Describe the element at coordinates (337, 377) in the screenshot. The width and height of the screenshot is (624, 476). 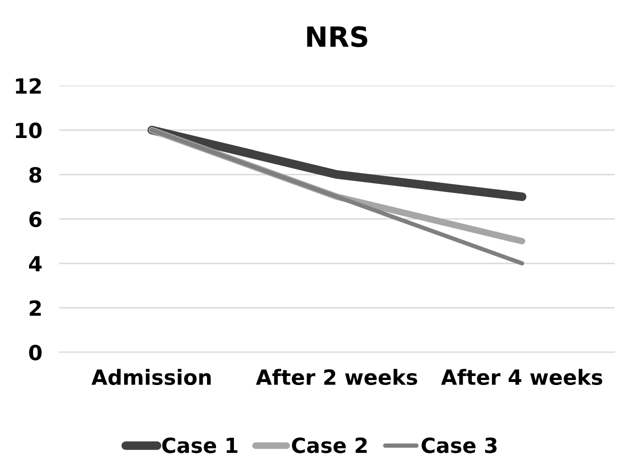
I see `x-tick-label: After 2 weeks` at that location.